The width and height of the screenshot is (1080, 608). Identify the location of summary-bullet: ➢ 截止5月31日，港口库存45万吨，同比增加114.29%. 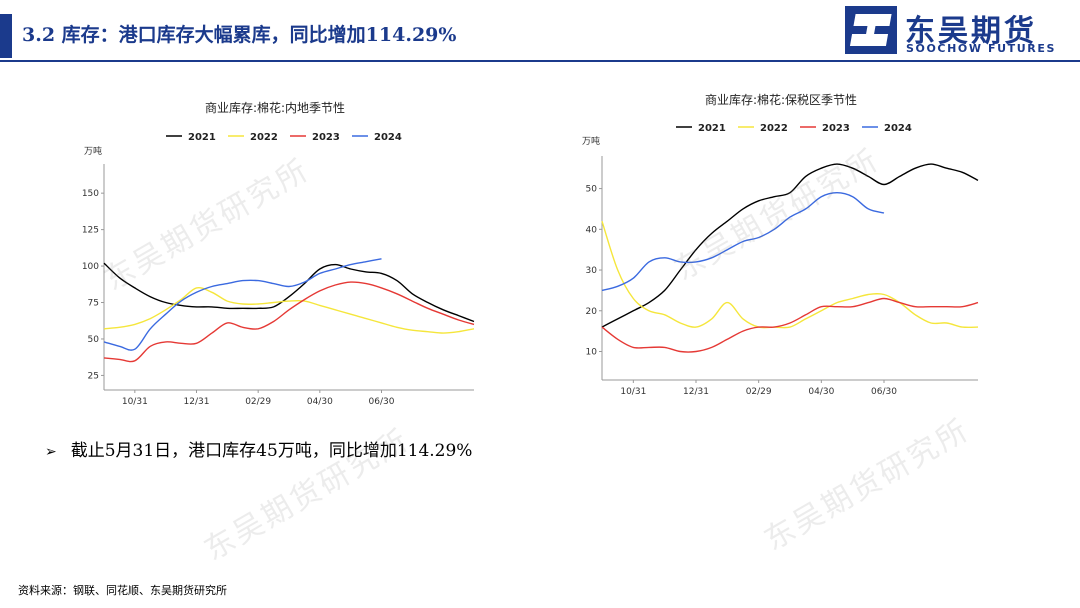
(258, 448).